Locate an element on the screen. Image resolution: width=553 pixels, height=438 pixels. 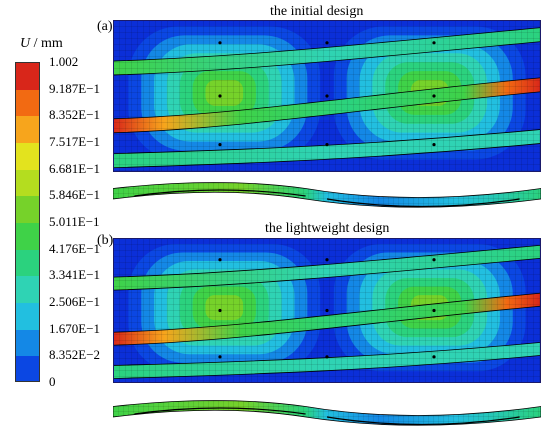
legend-label: 4.176E−1 is located at coordinates (75, 248).